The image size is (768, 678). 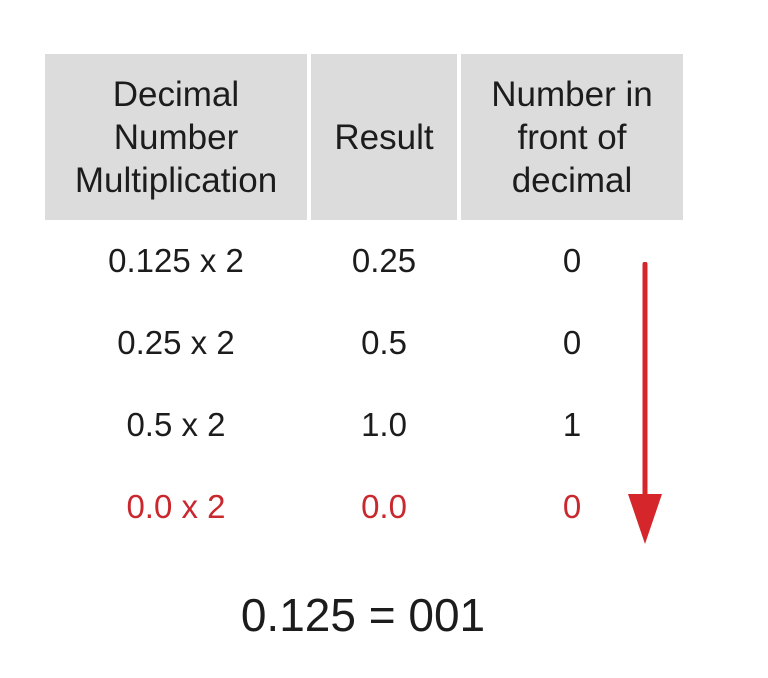 I want to click on cell-multiplication: 0.0 x 2, so click(x=176, y=506).